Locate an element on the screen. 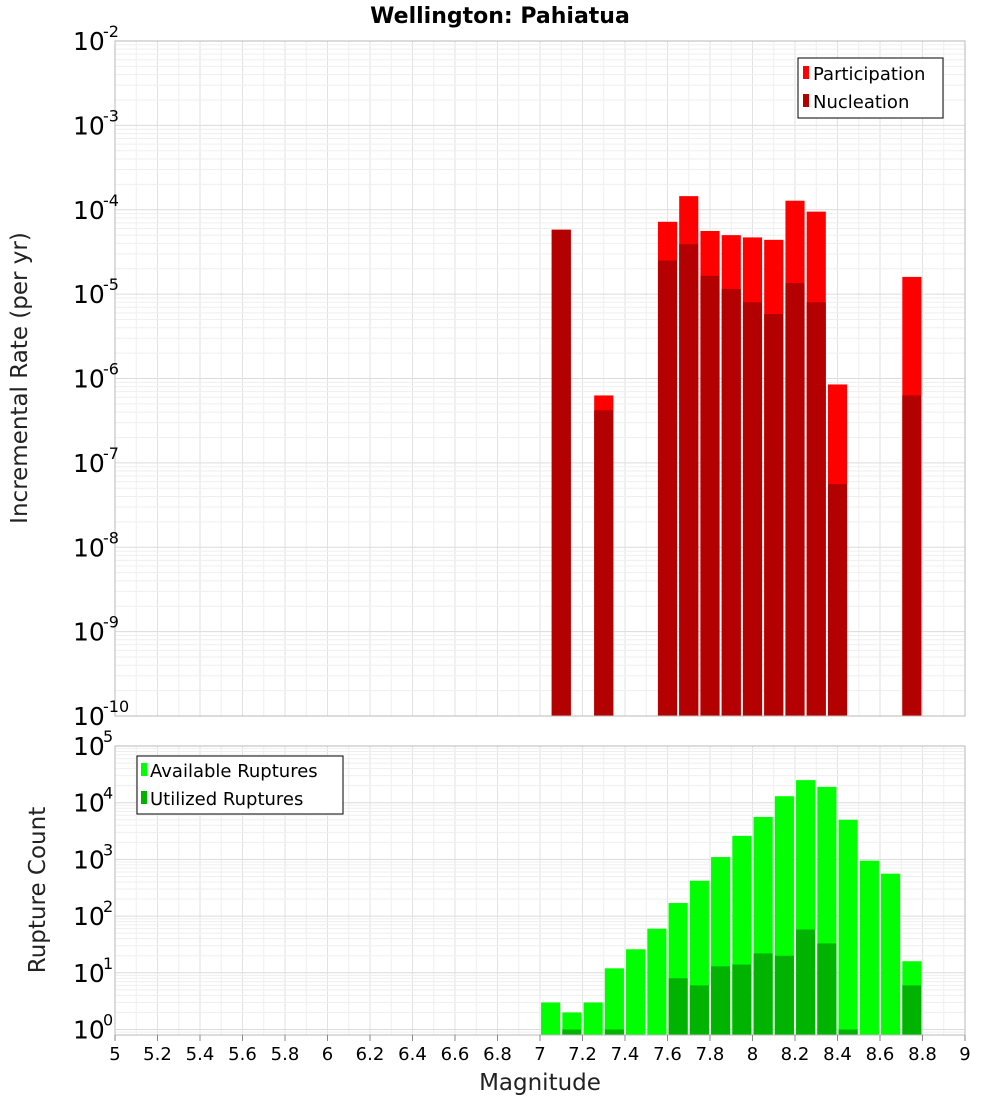 The width and height of the screenshot is (1000, 1100). y-tick-label-1e-5: 10⁻⁵ is located at coordinates (96, 292).